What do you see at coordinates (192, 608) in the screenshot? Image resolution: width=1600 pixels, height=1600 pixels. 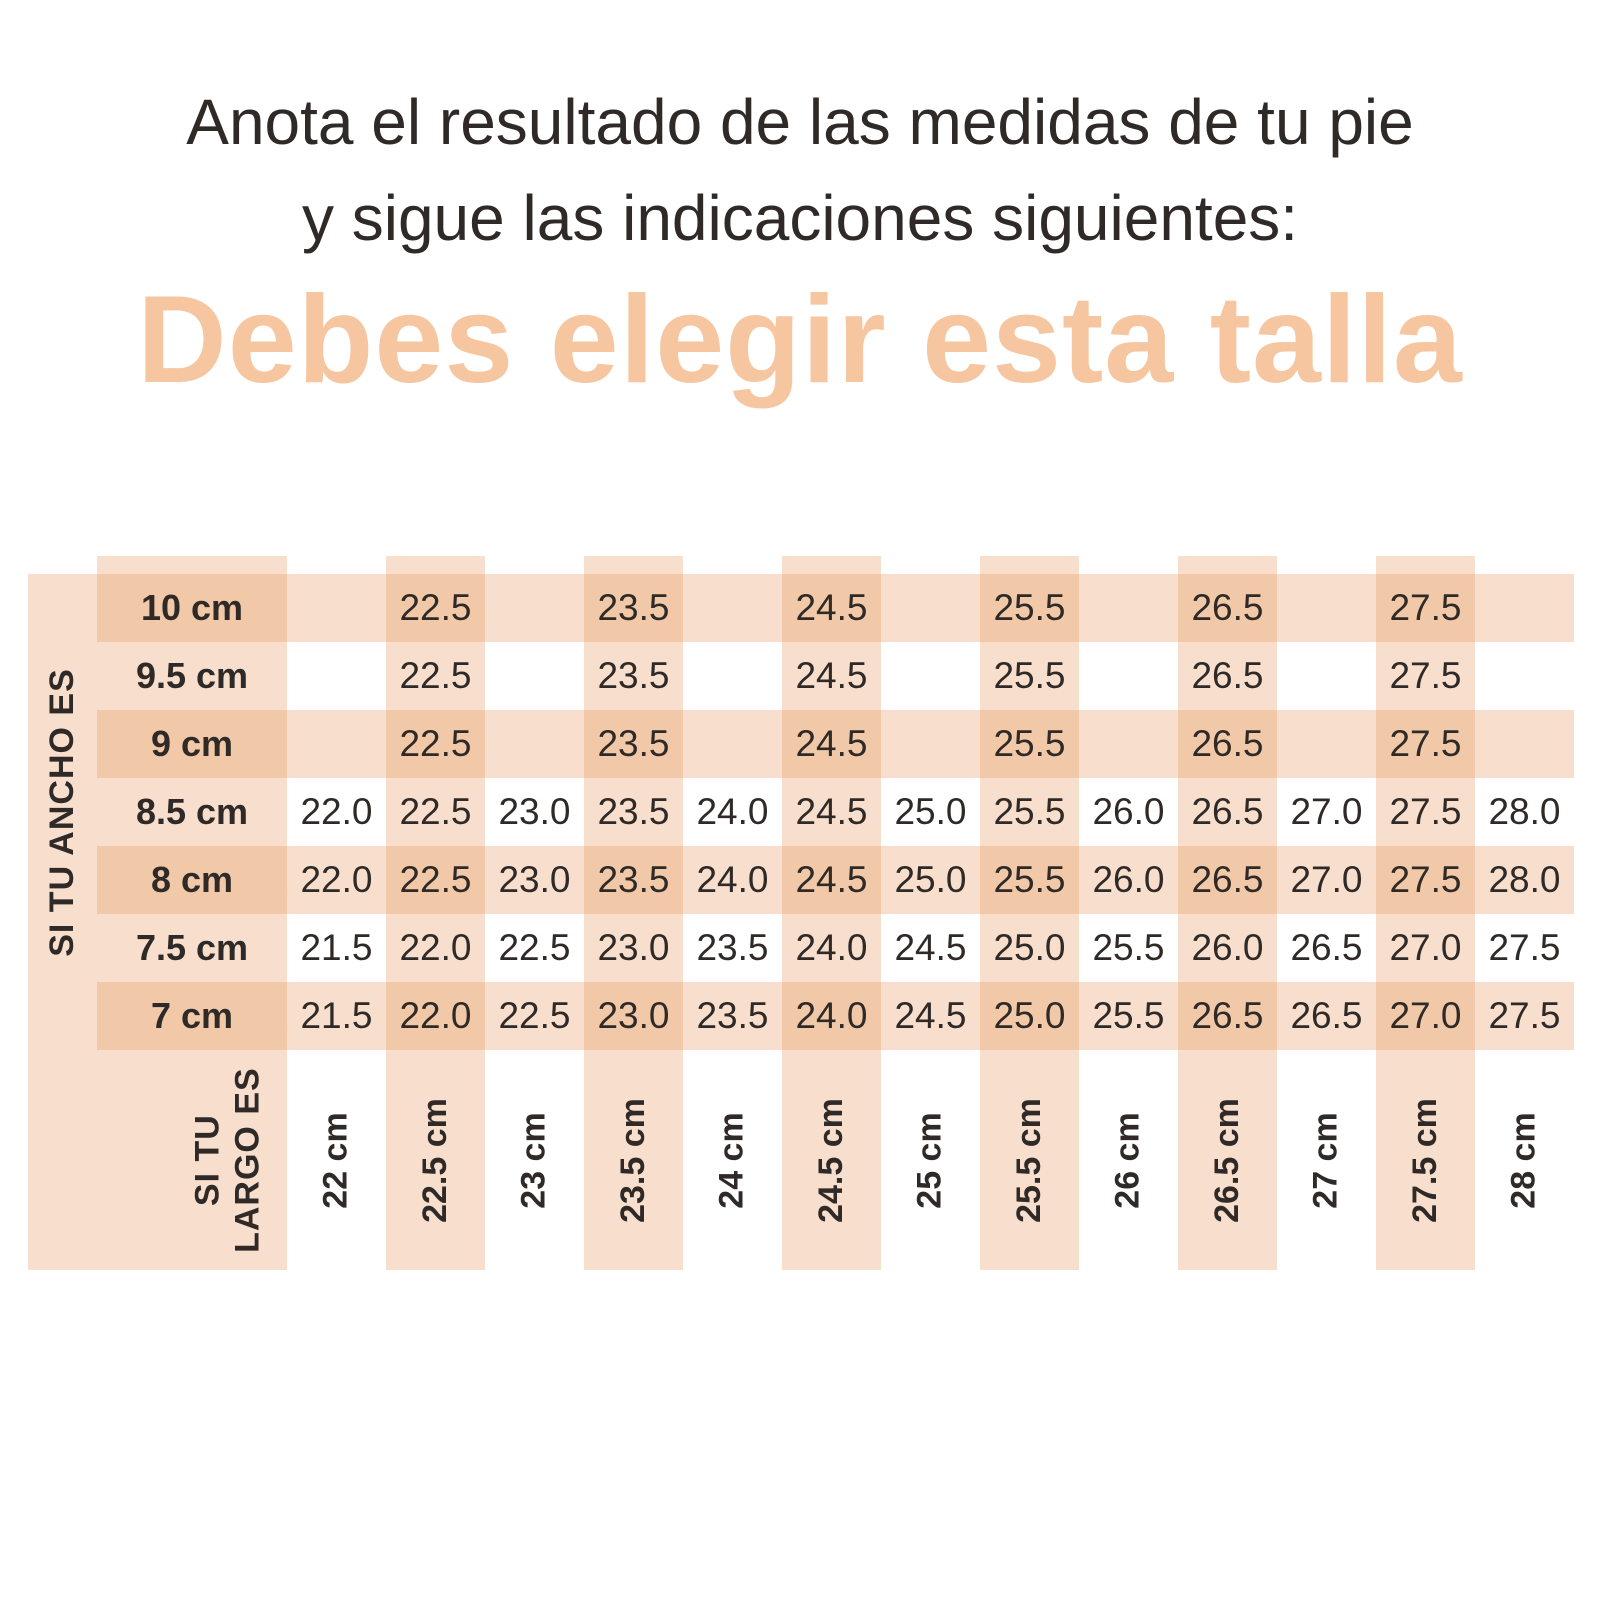 I see `row-label: 10 cm` at bounding box center [192, 608].